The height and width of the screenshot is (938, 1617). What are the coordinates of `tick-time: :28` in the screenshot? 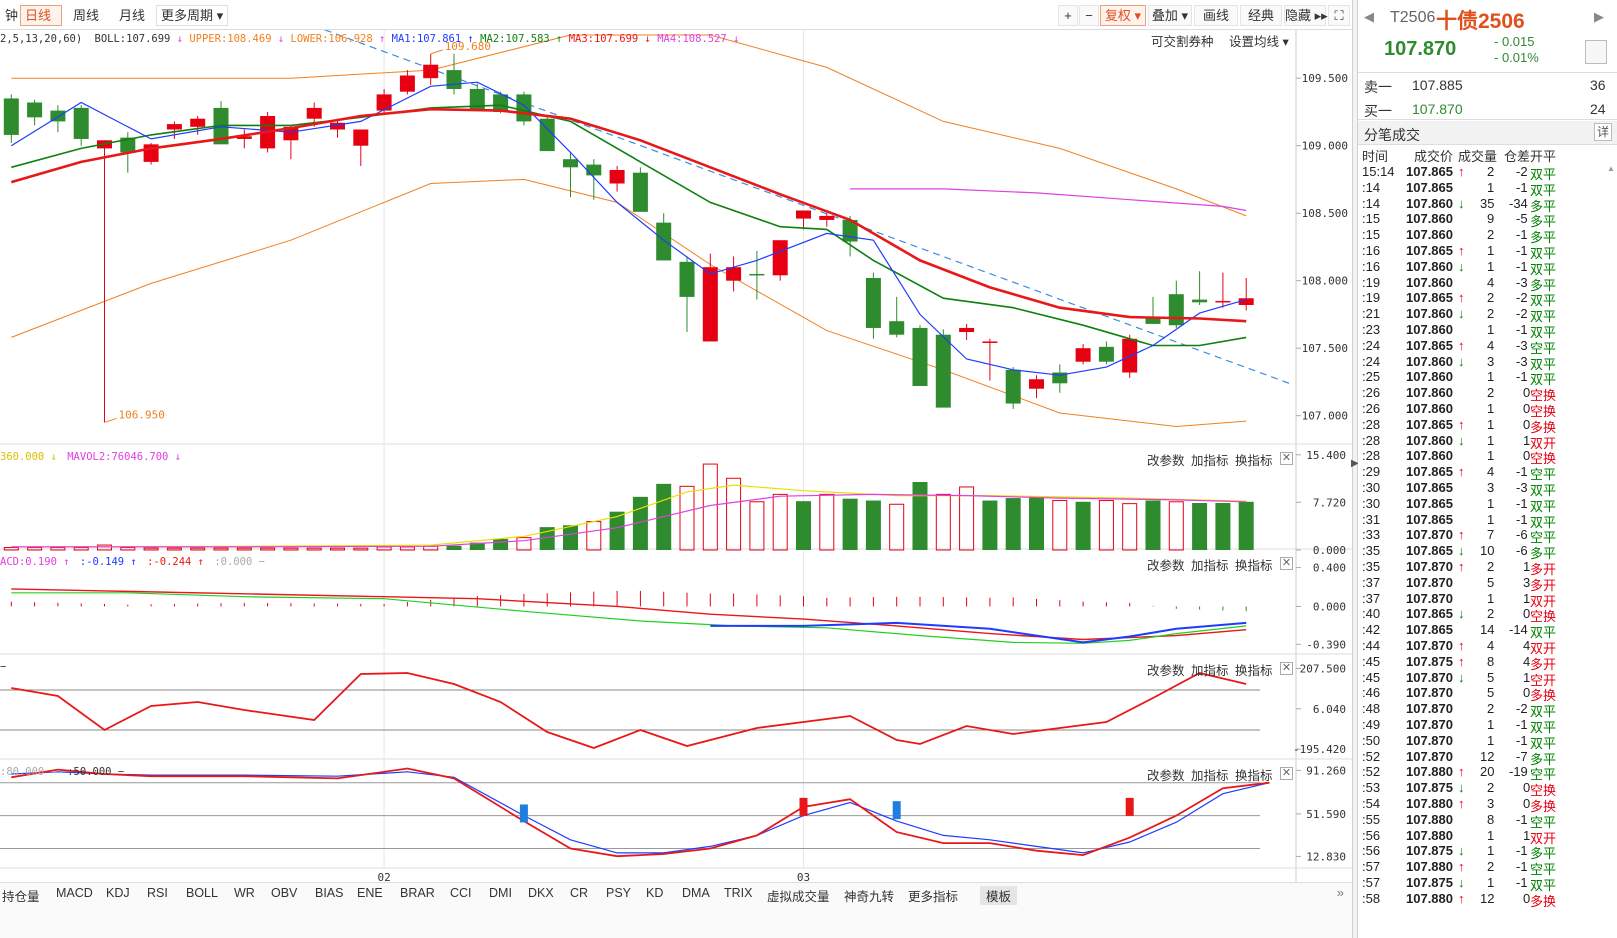 It's located at (1371, 456).